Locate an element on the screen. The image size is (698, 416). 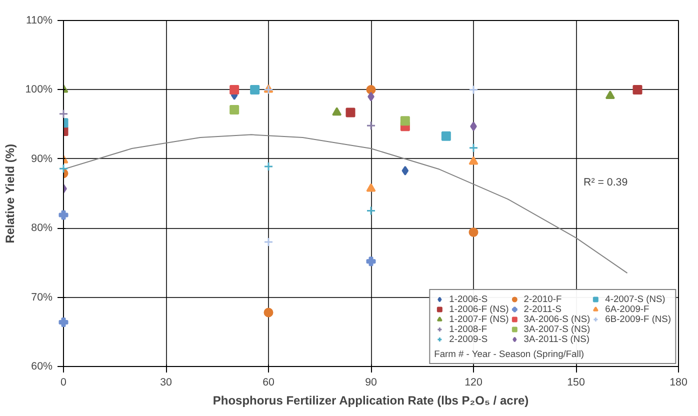
legend-label: 1-2008-F is located at coordinates (468, 329).